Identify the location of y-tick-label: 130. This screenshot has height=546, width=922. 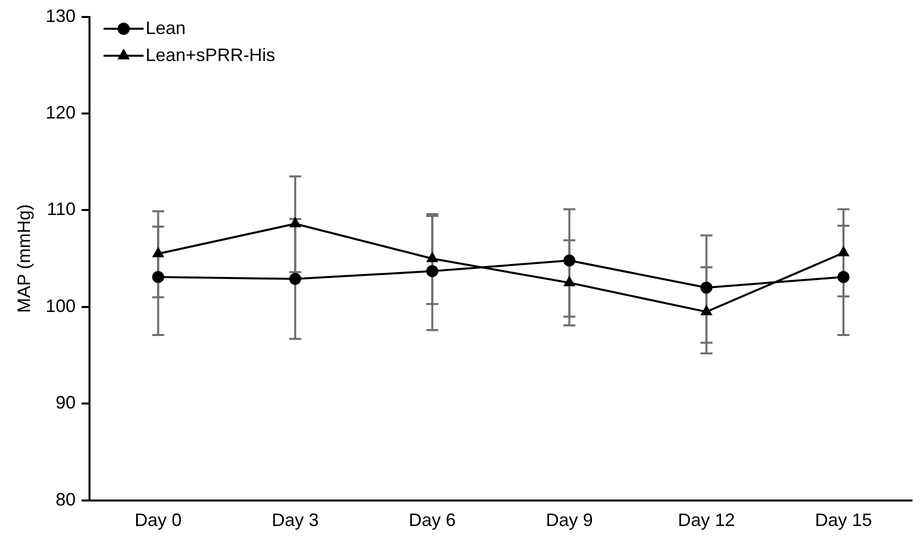
(61, 16).